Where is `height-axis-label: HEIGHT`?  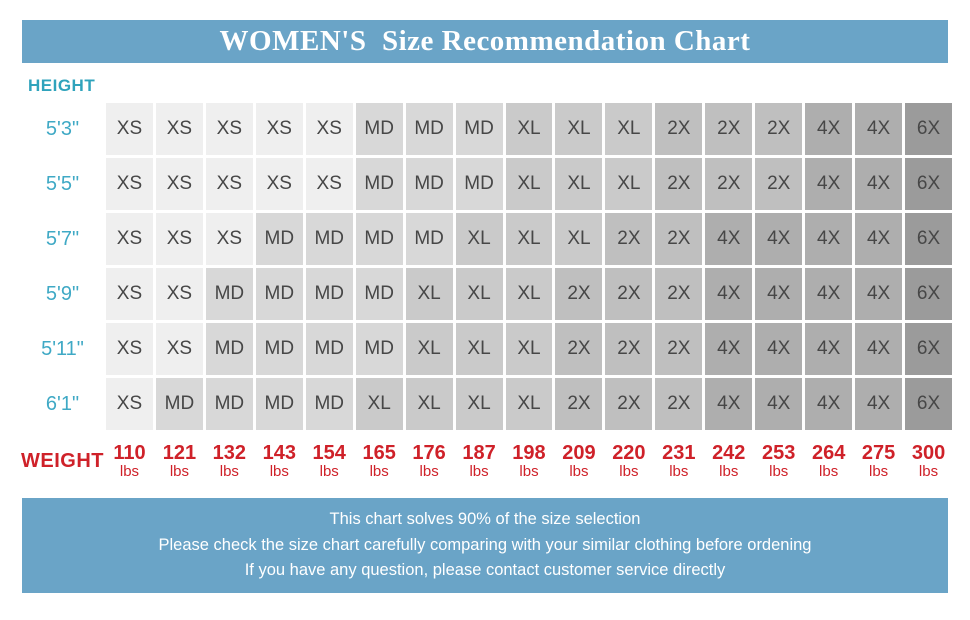 height-axis-label: HEIGHT is located at coordinates (62, 85).